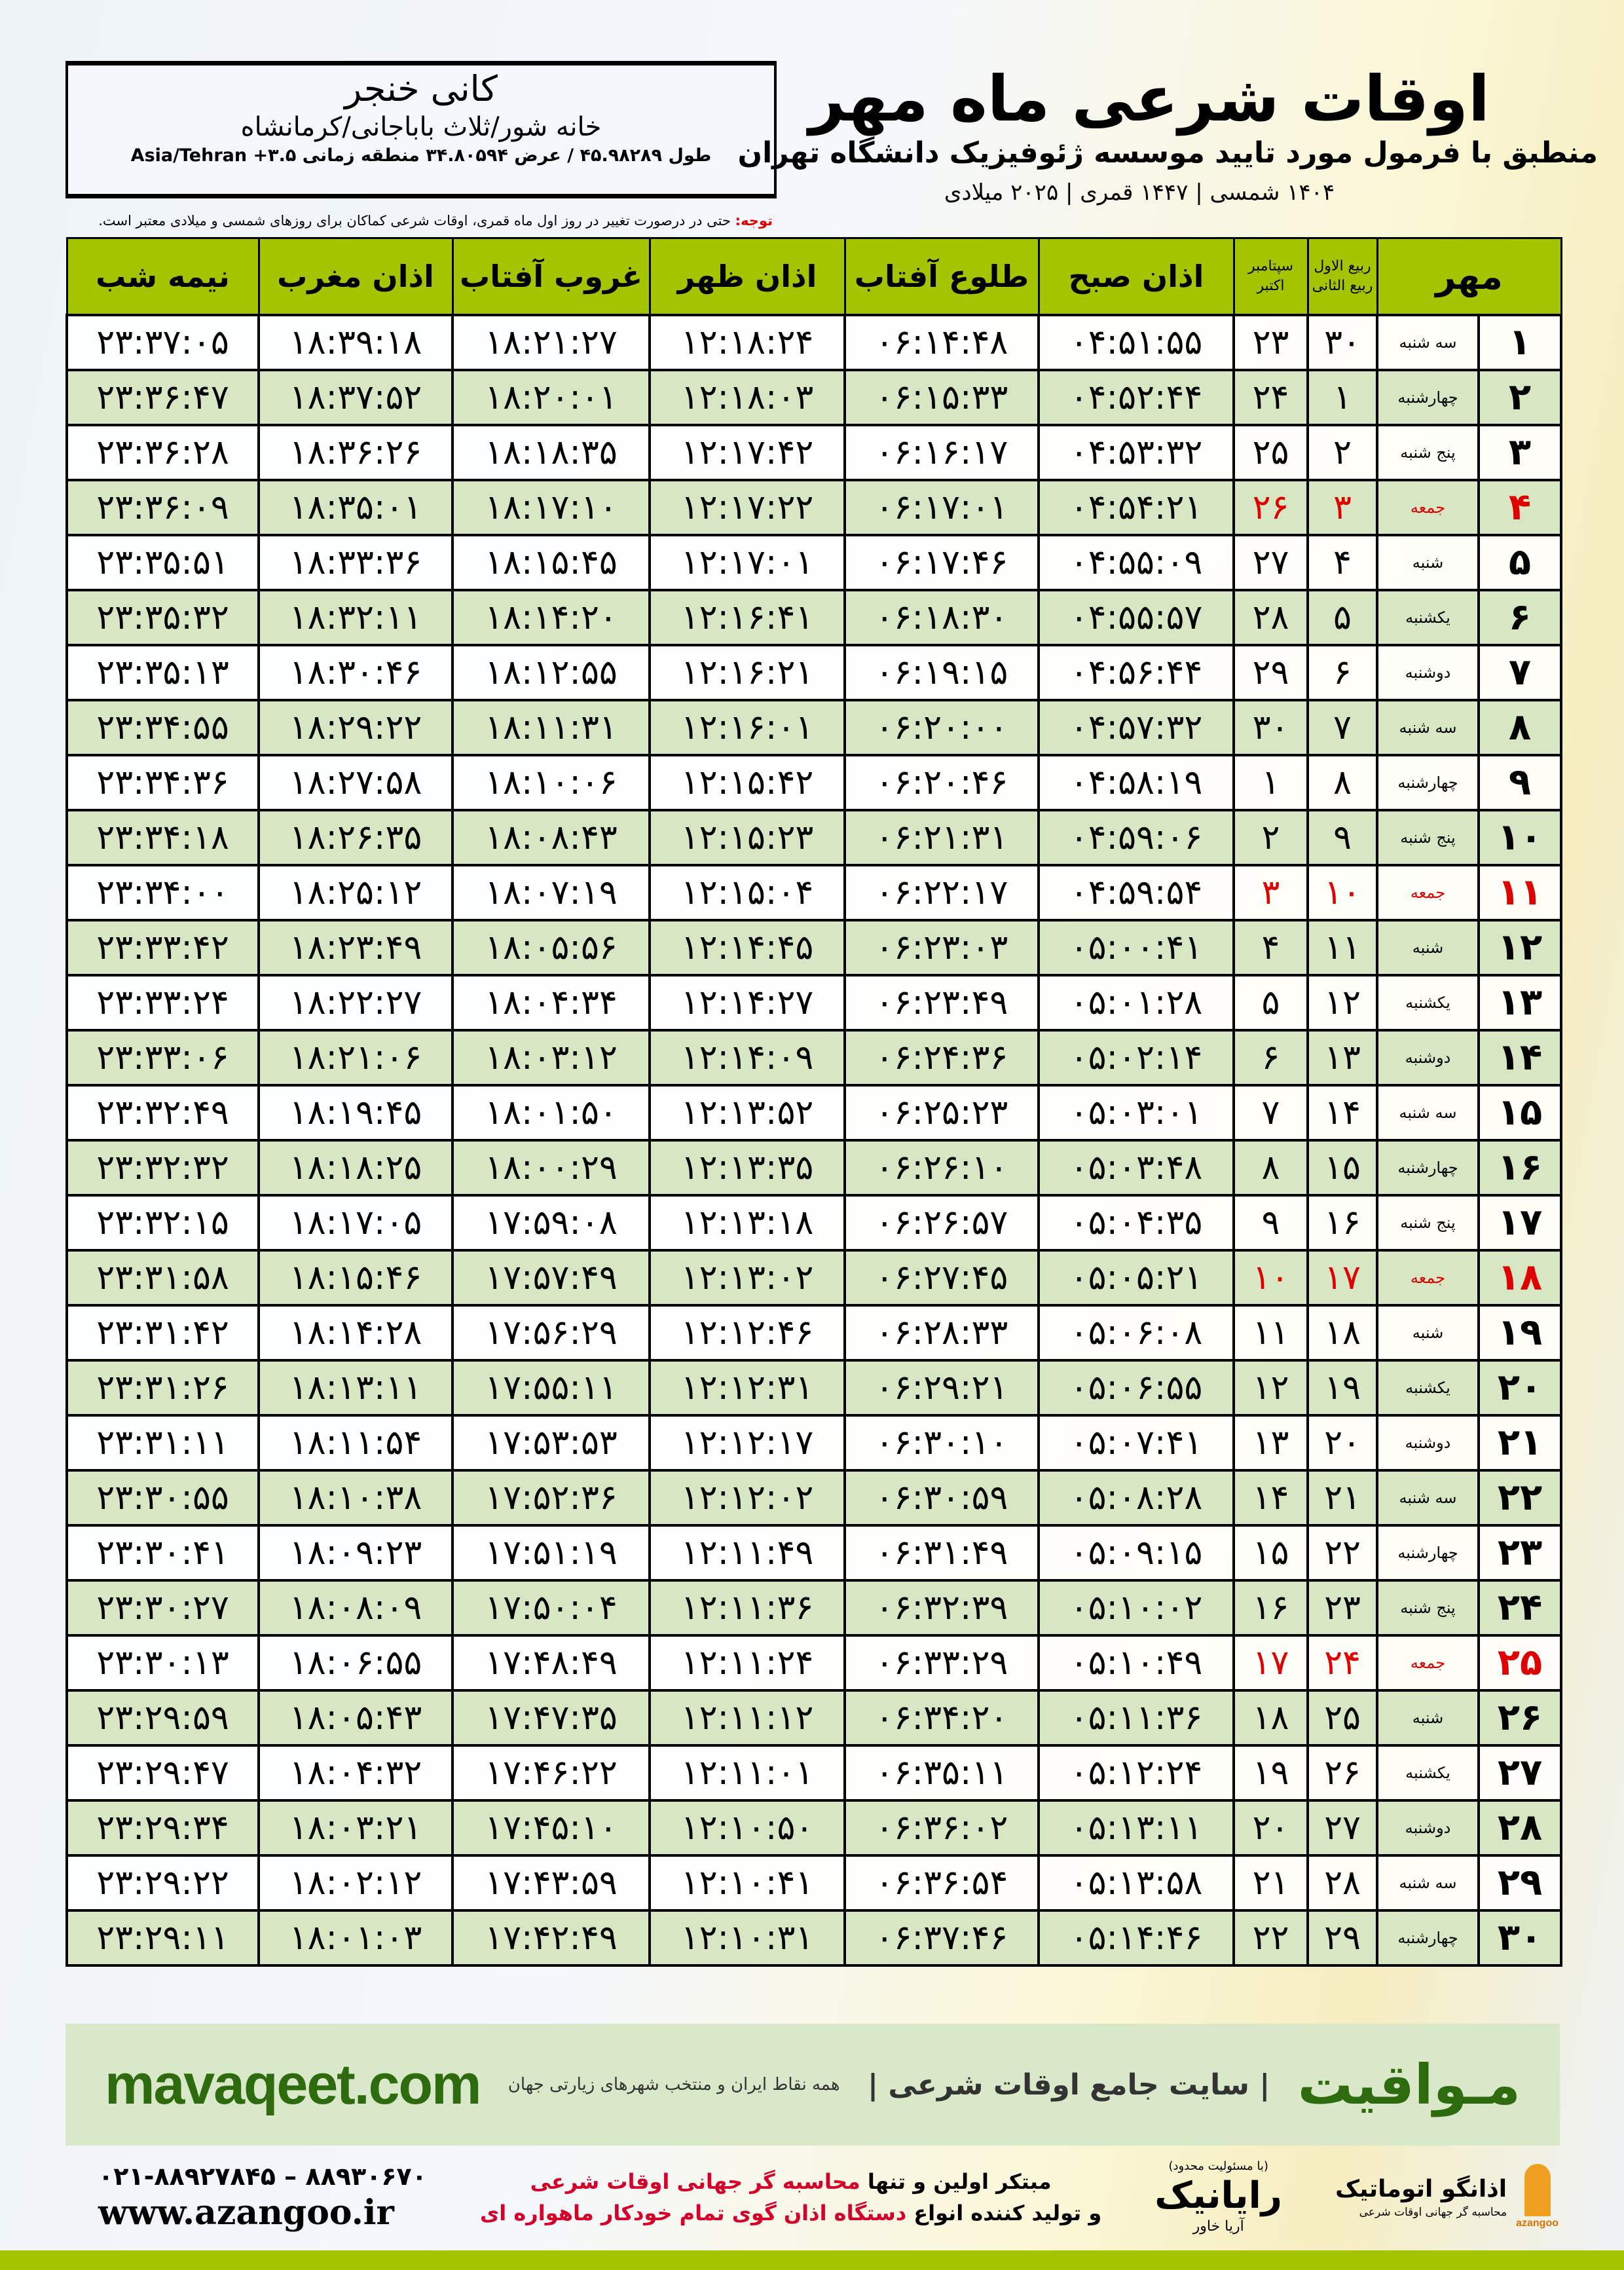 The height and width of the screenshot is (2270, 1624). I want to click on cell-maghrib: ۱۸:۲۵:۱۲, so click(355, 892).